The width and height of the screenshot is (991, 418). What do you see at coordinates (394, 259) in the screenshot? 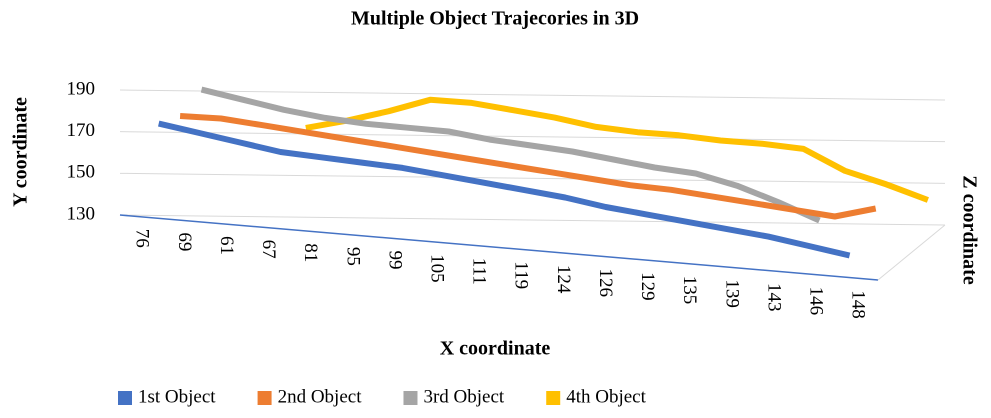
I see `x-tick-label: 99` at bounding box center [394, 259].